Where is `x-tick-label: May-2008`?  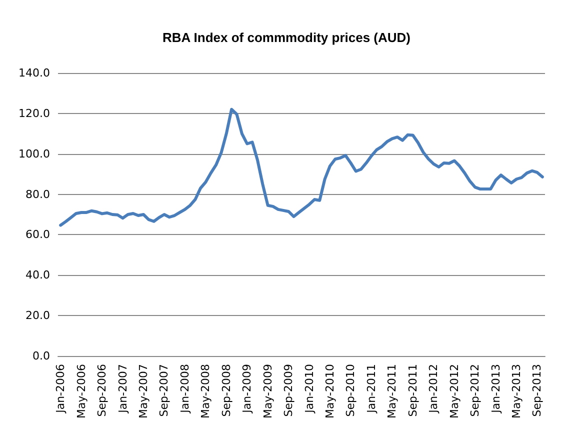
x-tick-label: May-2008 is located at coordinates (205, 391).